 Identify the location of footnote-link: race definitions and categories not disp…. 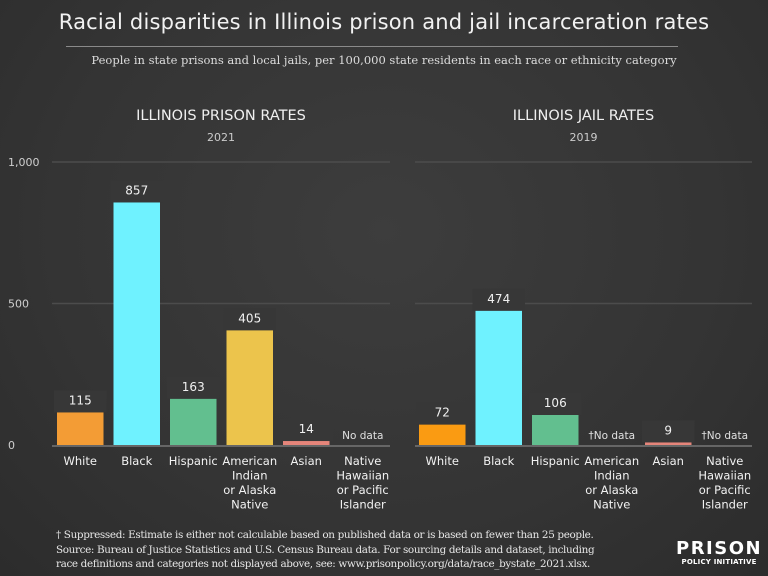
(323, 564).